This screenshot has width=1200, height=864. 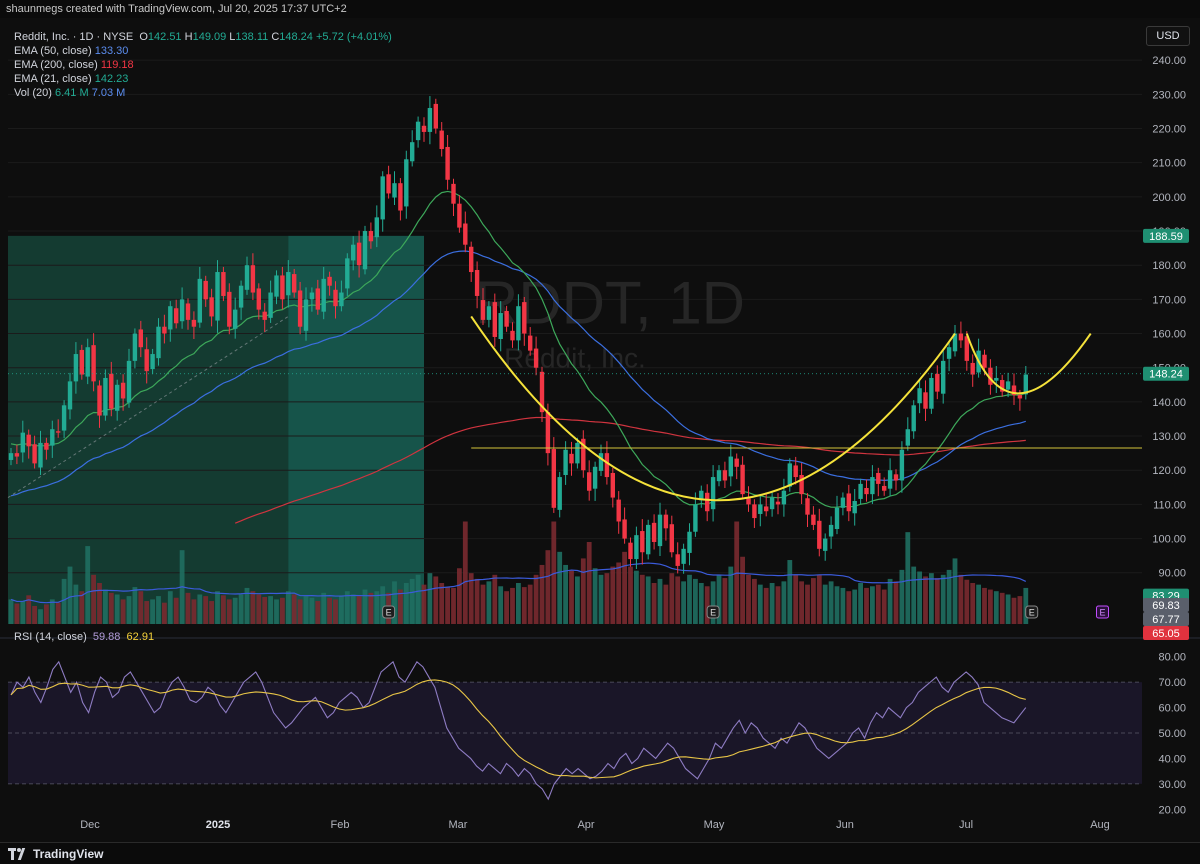 What do you see at coordinates (1169, 164) in the screenshot?
I see `price-tick-label: 210.00` at bounding box center [1169, 164].